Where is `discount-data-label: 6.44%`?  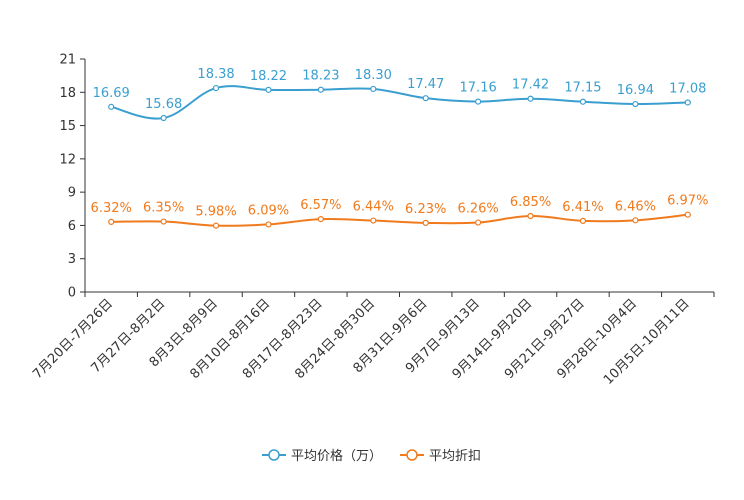
discount-data-label: 6.44% is located at coordinates (373, 207).